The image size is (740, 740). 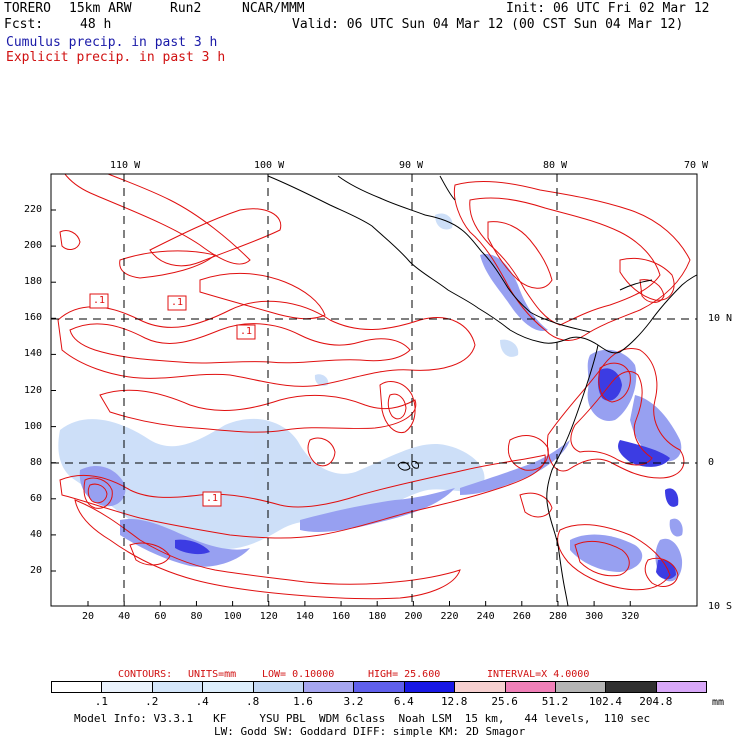 What do you see at coordinates (485, 616) in the screenshot?
I see `x-tick-label: 240` at bounding box center [485, 616].